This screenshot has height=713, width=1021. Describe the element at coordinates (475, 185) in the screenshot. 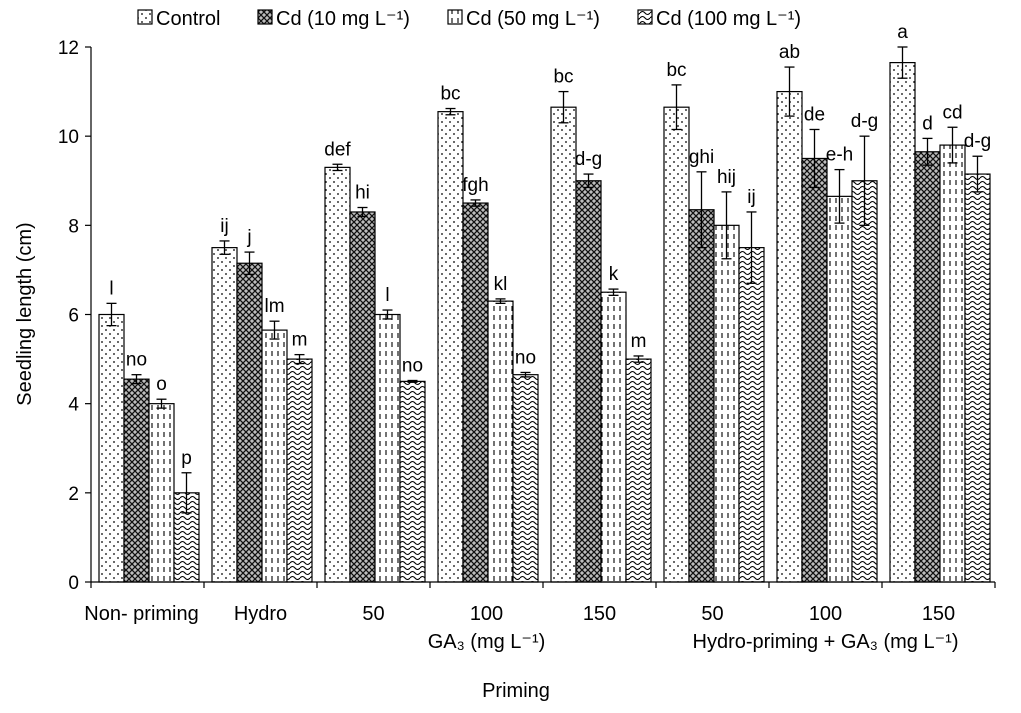

I see `significance-letter: fgh` at that location.